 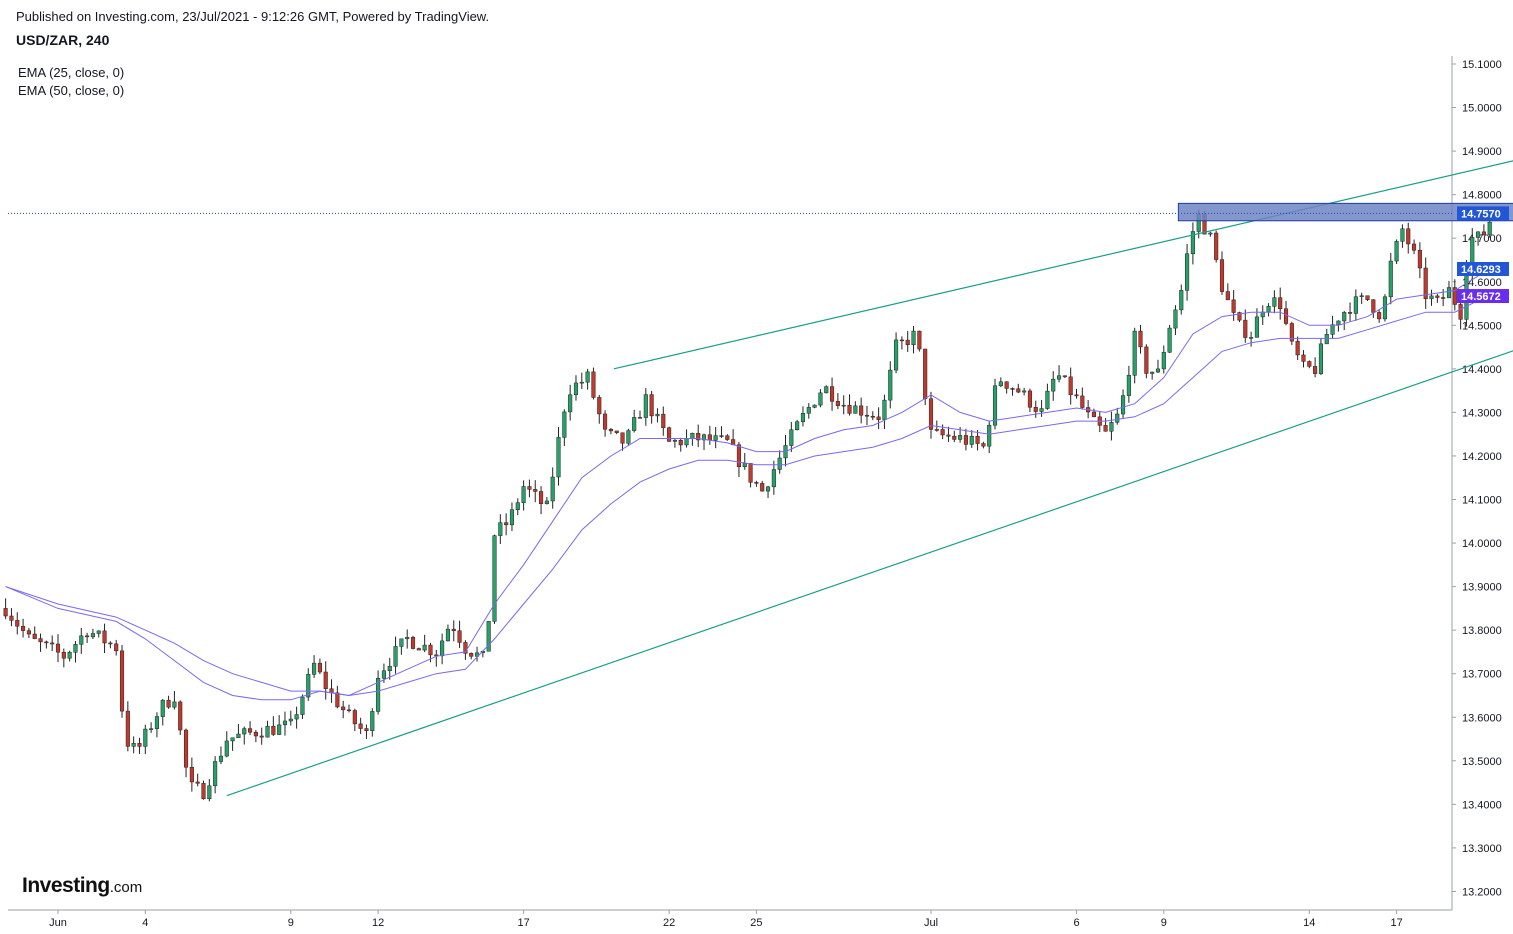 What do you see at coordinates (1482, 501) in the screenshot?
I see `y-tick-label: 14.1000` at bounding box center [1482, 501].